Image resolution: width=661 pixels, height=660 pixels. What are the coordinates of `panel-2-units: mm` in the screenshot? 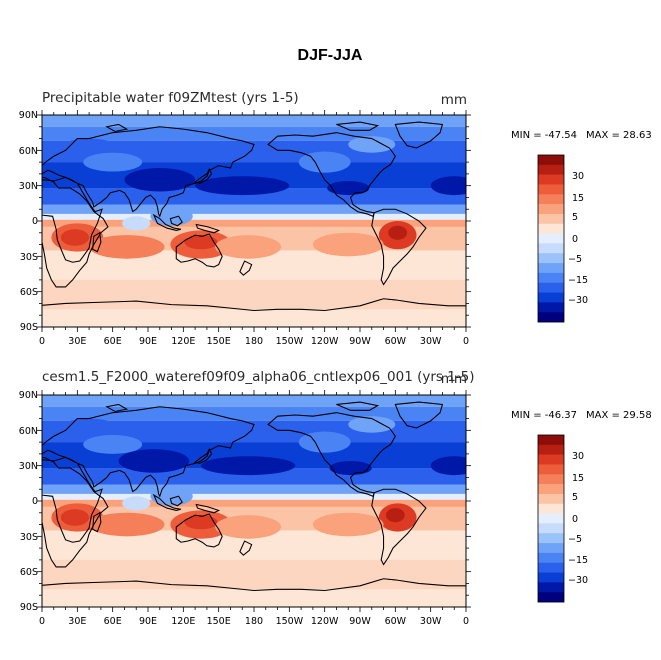 It's located at (454, 379).